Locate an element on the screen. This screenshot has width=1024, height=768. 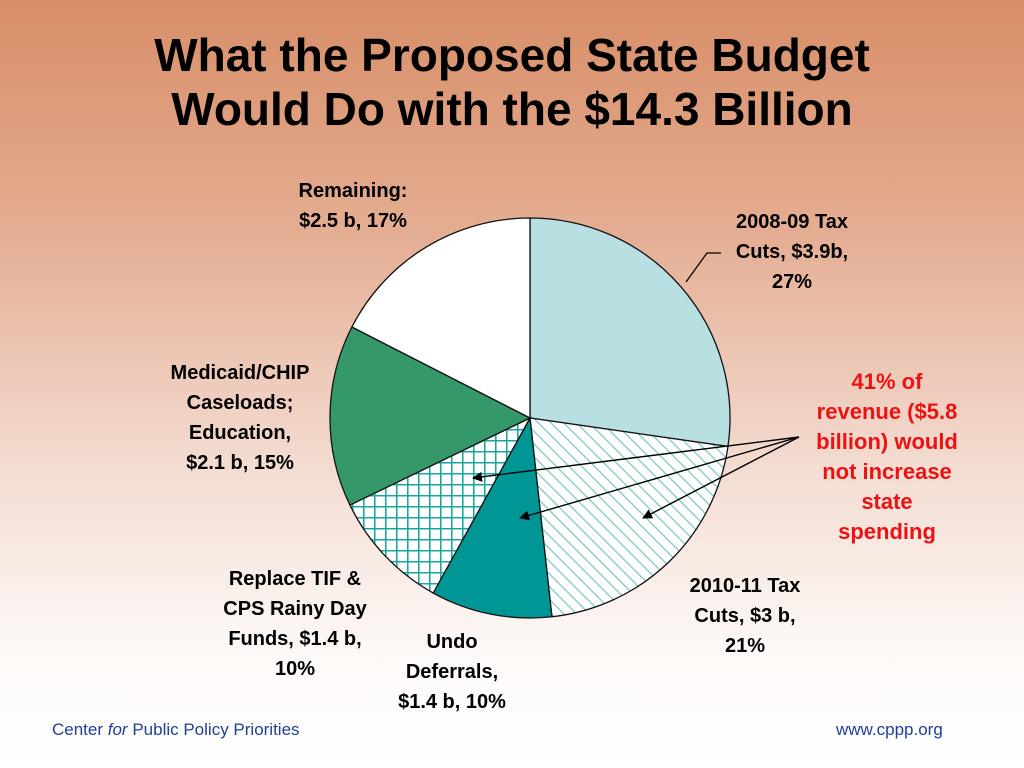
pie-slice-undo-deferrals is located at coordinates (492, 517).